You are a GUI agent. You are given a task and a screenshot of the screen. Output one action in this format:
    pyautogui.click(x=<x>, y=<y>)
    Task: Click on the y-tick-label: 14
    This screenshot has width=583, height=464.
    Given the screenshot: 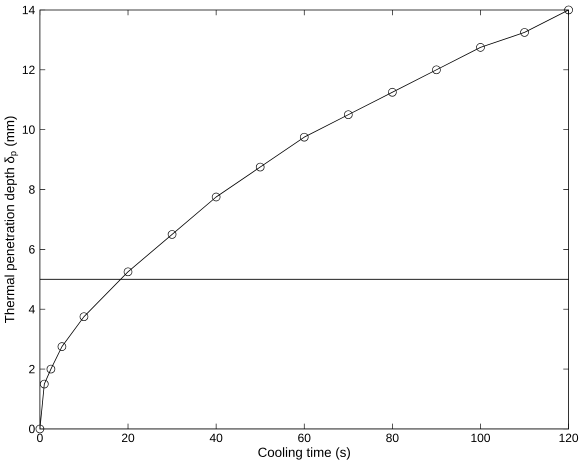 What is the action you would take?
    pyautogui.click(x=28, y=10)
    